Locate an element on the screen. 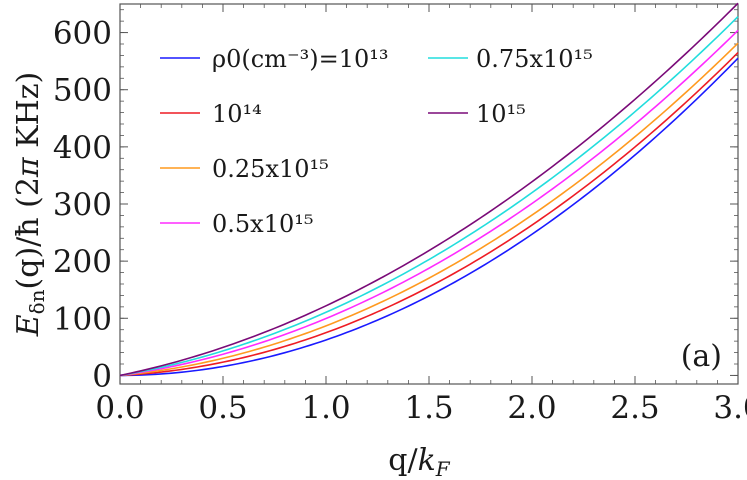  x-tick-label: 1.0 is located at coordinates (325, 408).